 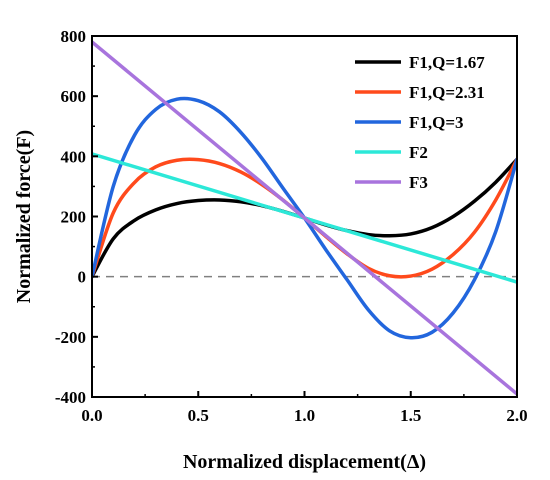 I want to click on y-tick-label: 800, so click(x=74, y=36).